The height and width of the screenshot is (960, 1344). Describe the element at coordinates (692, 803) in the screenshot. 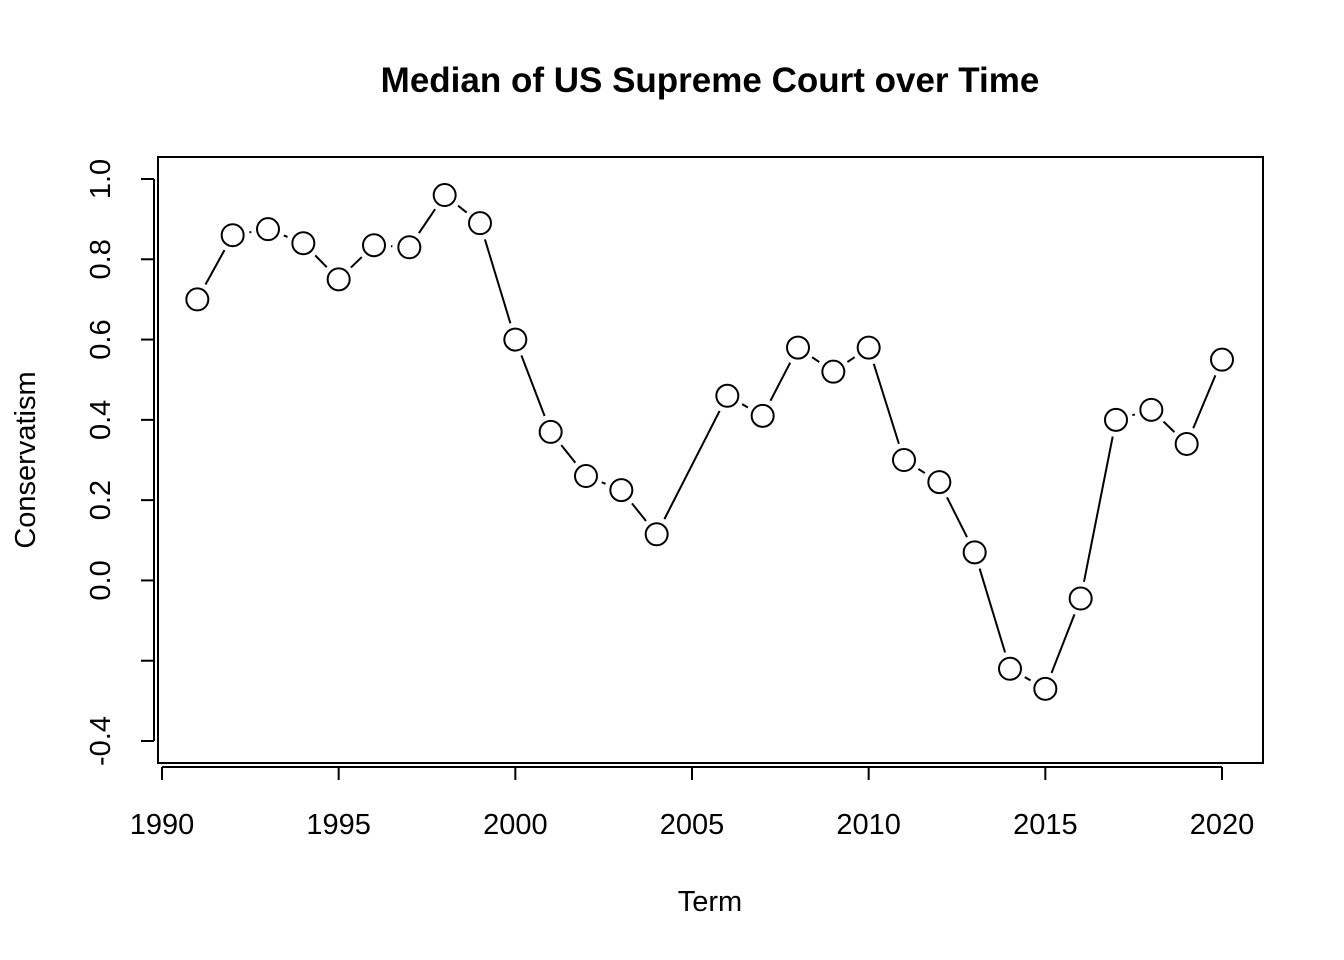

I see `x-axis: 1990 1995 2000 2005 2010 2015 2020` at that location.